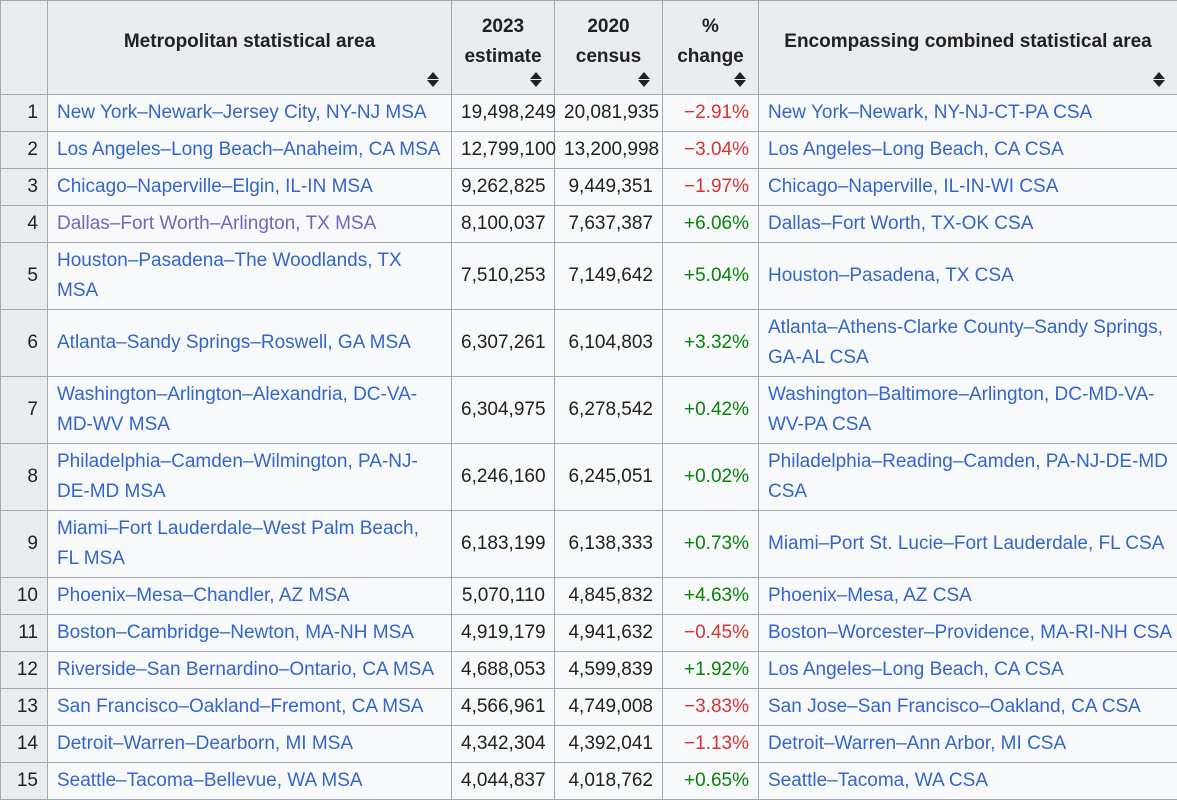 This screenshot has height=800, width=1177. Describe the element at coordinates (608, 276) in the screenshot. I see `census-2020-cell: 7,149,642` at that location.